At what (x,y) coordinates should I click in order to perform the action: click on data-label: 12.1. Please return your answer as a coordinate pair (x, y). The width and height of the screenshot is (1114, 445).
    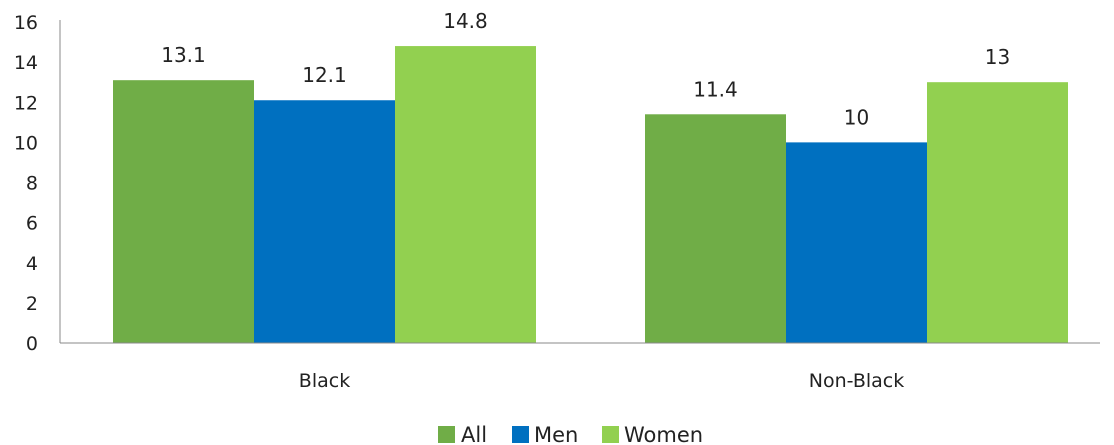
    Looking at the image, I should click on (324, 75).